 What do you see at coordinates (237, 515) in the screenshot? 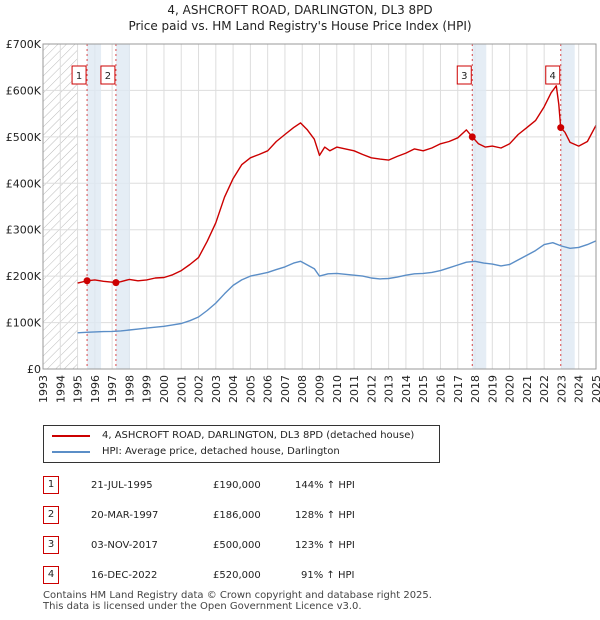
I see `transaction-price: £186,000` at bounding box center [237, 515].